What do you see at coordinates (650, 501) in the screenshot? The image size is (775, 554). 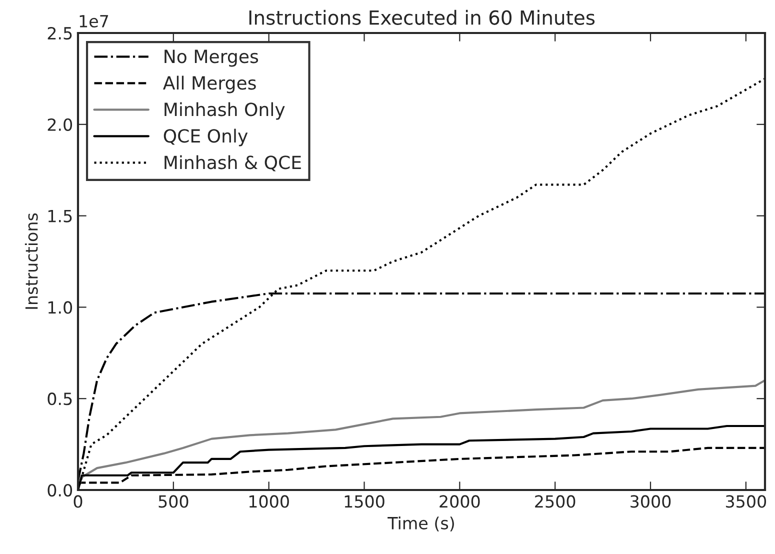 I see `x-tick-label: 3000` at bounding box center [650, 501].